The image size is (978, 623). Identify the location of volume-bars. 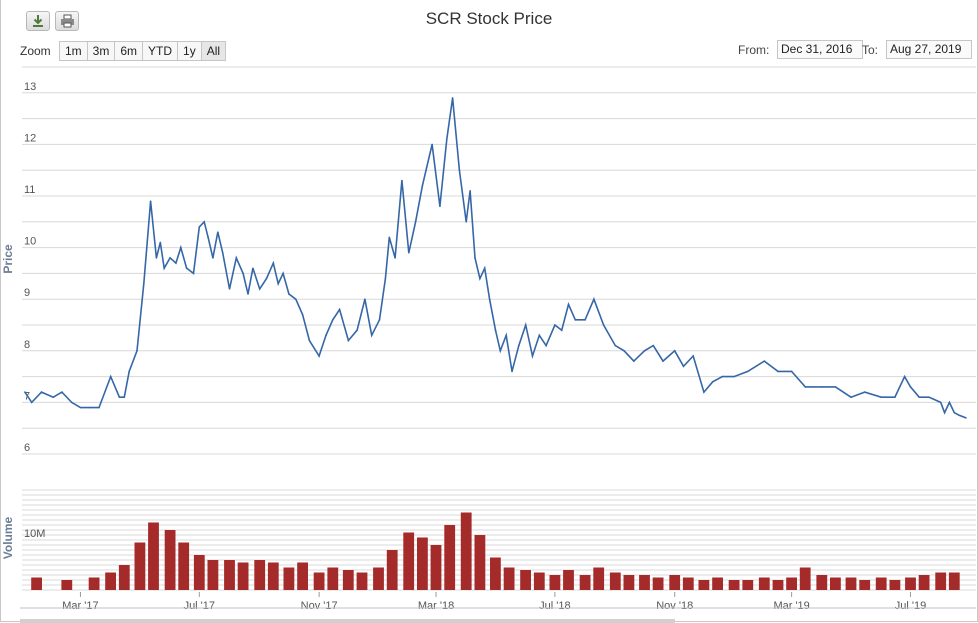
(495, 551).